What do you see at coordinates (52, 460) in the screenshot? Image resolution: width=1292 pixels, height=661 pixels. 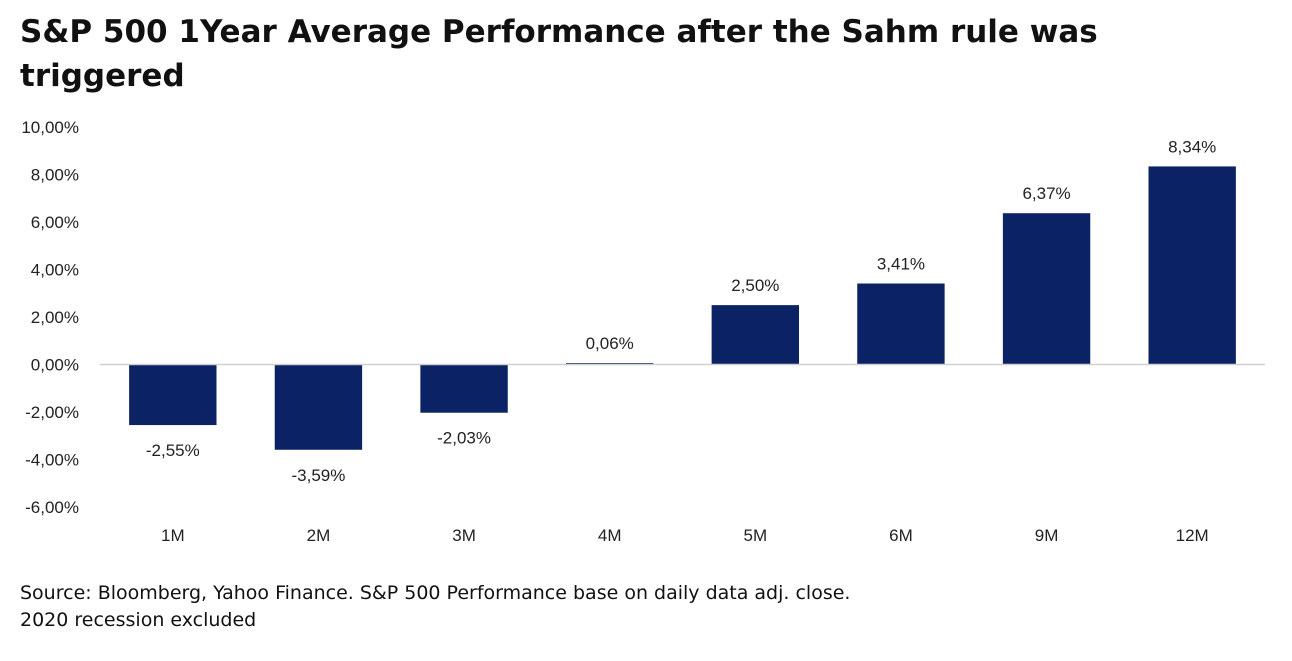 I see `y-tick-label: -4,00%` at bounding box center [52, 460].